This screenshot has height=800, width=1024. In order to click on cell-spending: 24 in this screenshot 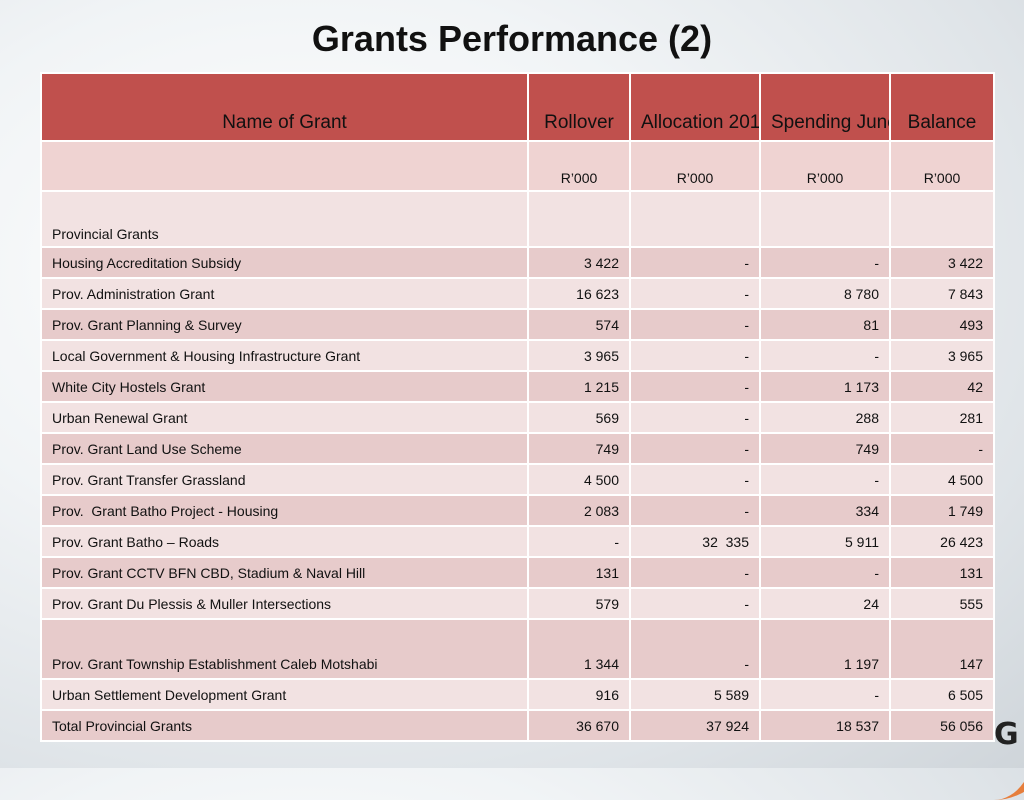, I will do `click(825, 603)`.